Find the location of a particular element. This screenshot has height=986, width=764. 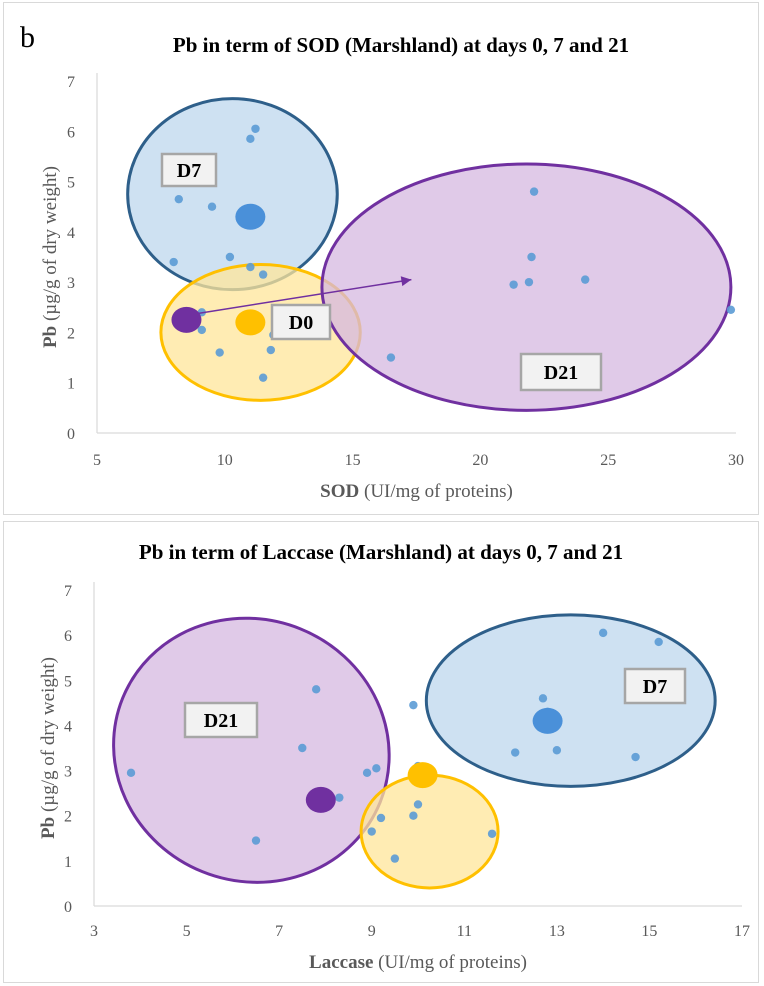

x-tick-label: 25 is located at coordinates (608, 460).